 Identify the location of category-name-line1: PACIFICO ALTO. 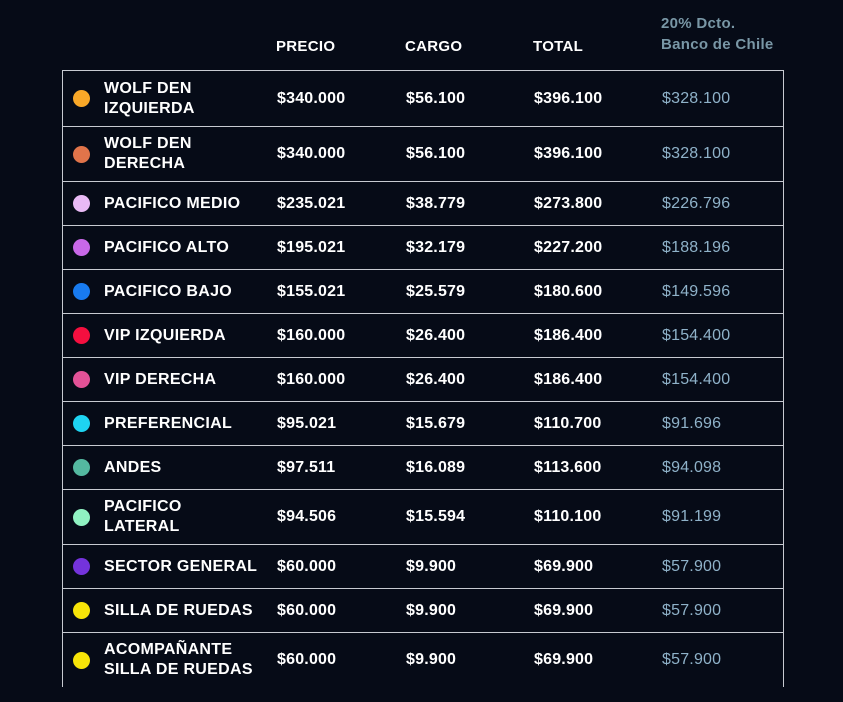
(167, 247).